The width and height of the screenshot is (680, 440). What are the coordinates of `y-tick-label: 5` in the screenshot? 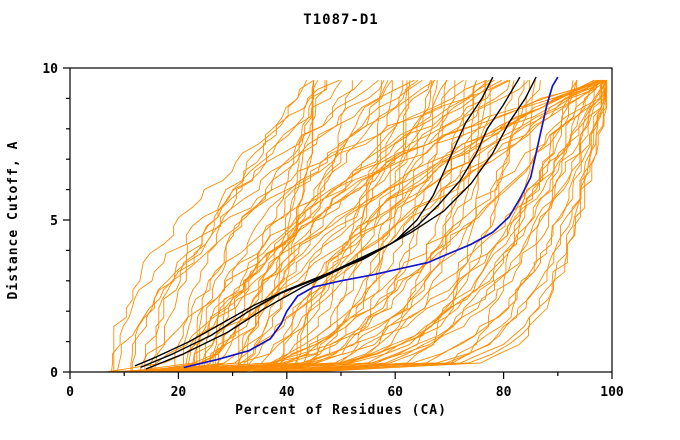 It's located at (54, 221).